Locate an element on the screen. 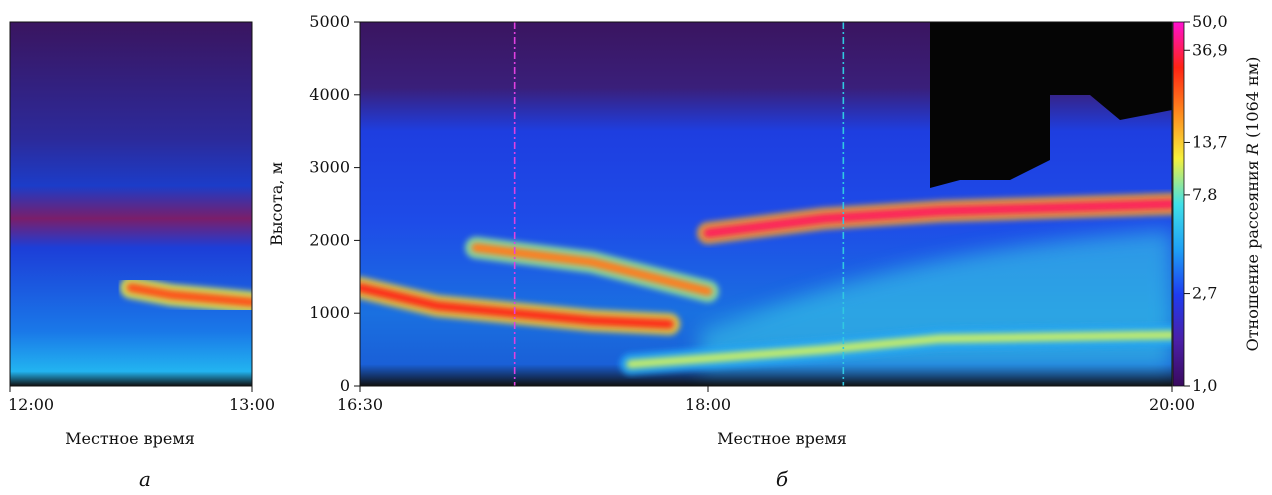 Image resolution: width=1272 pixels, height=495 pixels. y-tick-label: 4000 is located at coordinates (329, 94).